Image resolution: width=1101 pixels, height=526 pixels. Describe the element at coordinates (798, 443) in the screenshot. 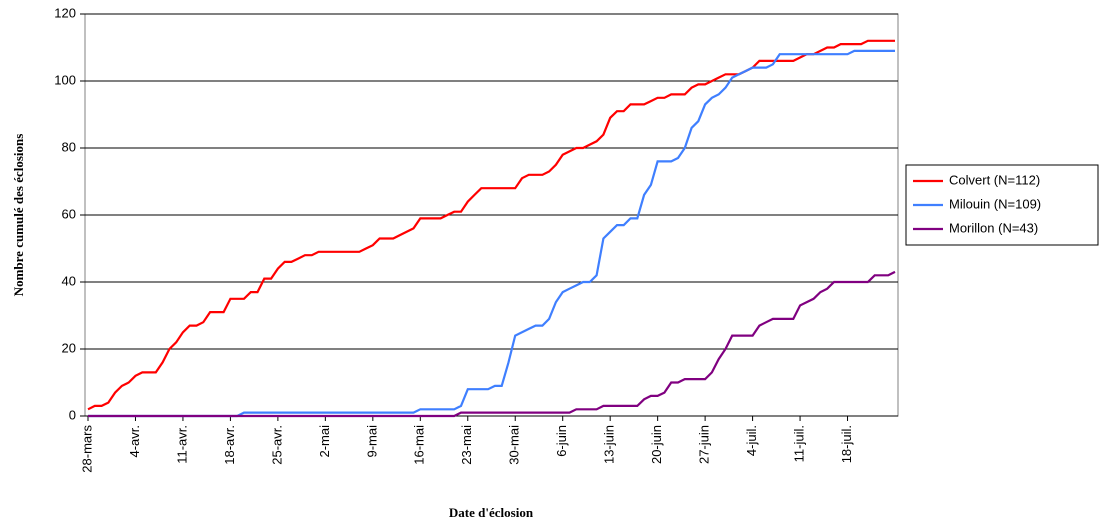

I see `x-tick-label: 11-juil.` at that location.